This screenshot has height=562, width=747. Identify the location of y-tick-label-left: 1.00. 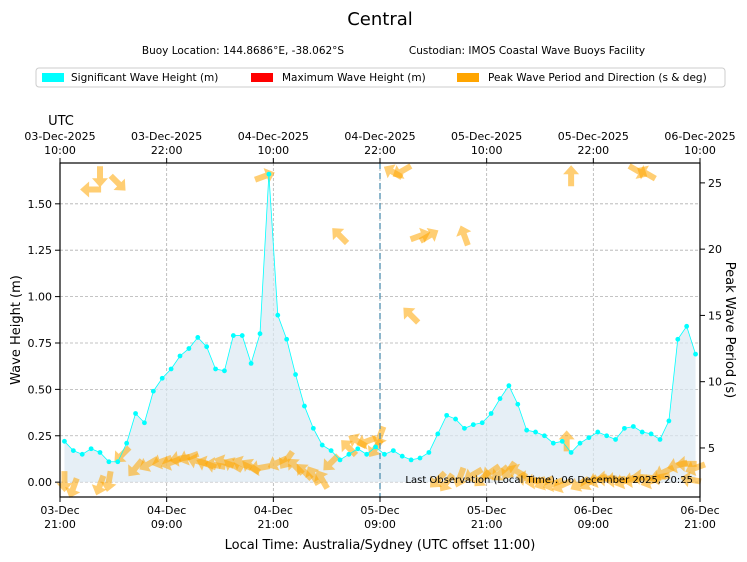
(40, 297).